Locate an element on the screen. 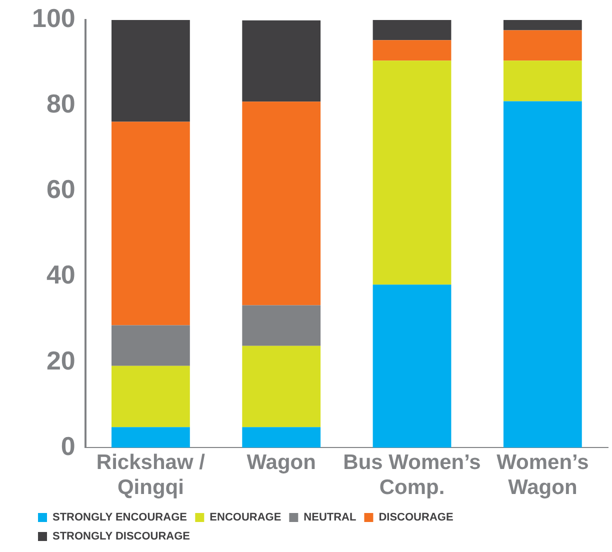 This screenshot has width=612, height=552. x-tick-label: Rickshaw / Qingqi is located at coordinates (151, 475).